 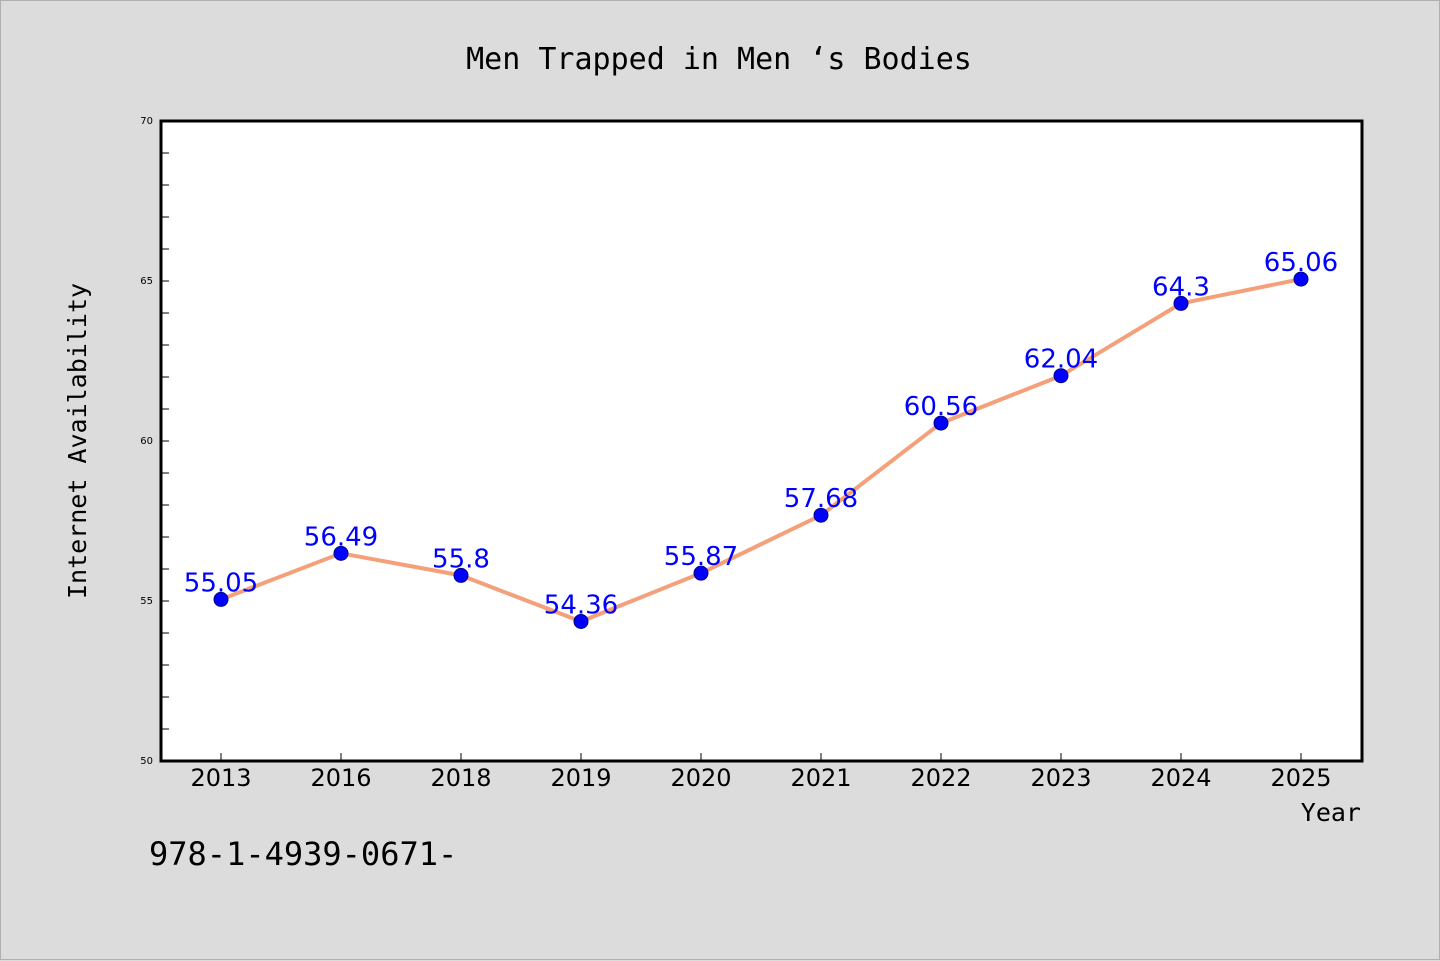 I want to click on x-tick-label: 2025, so click(x=1300, y=778).